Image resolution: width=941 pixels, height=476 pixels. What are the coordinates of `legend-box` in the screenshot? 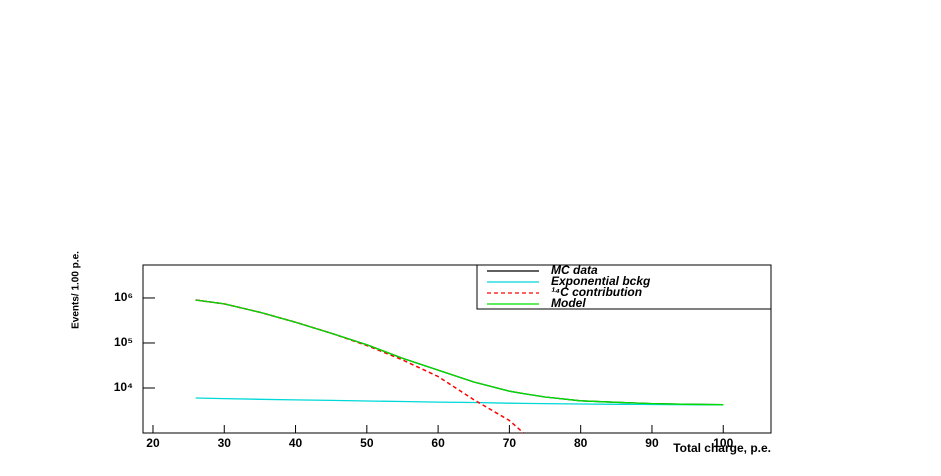 It's located at (624, 287).